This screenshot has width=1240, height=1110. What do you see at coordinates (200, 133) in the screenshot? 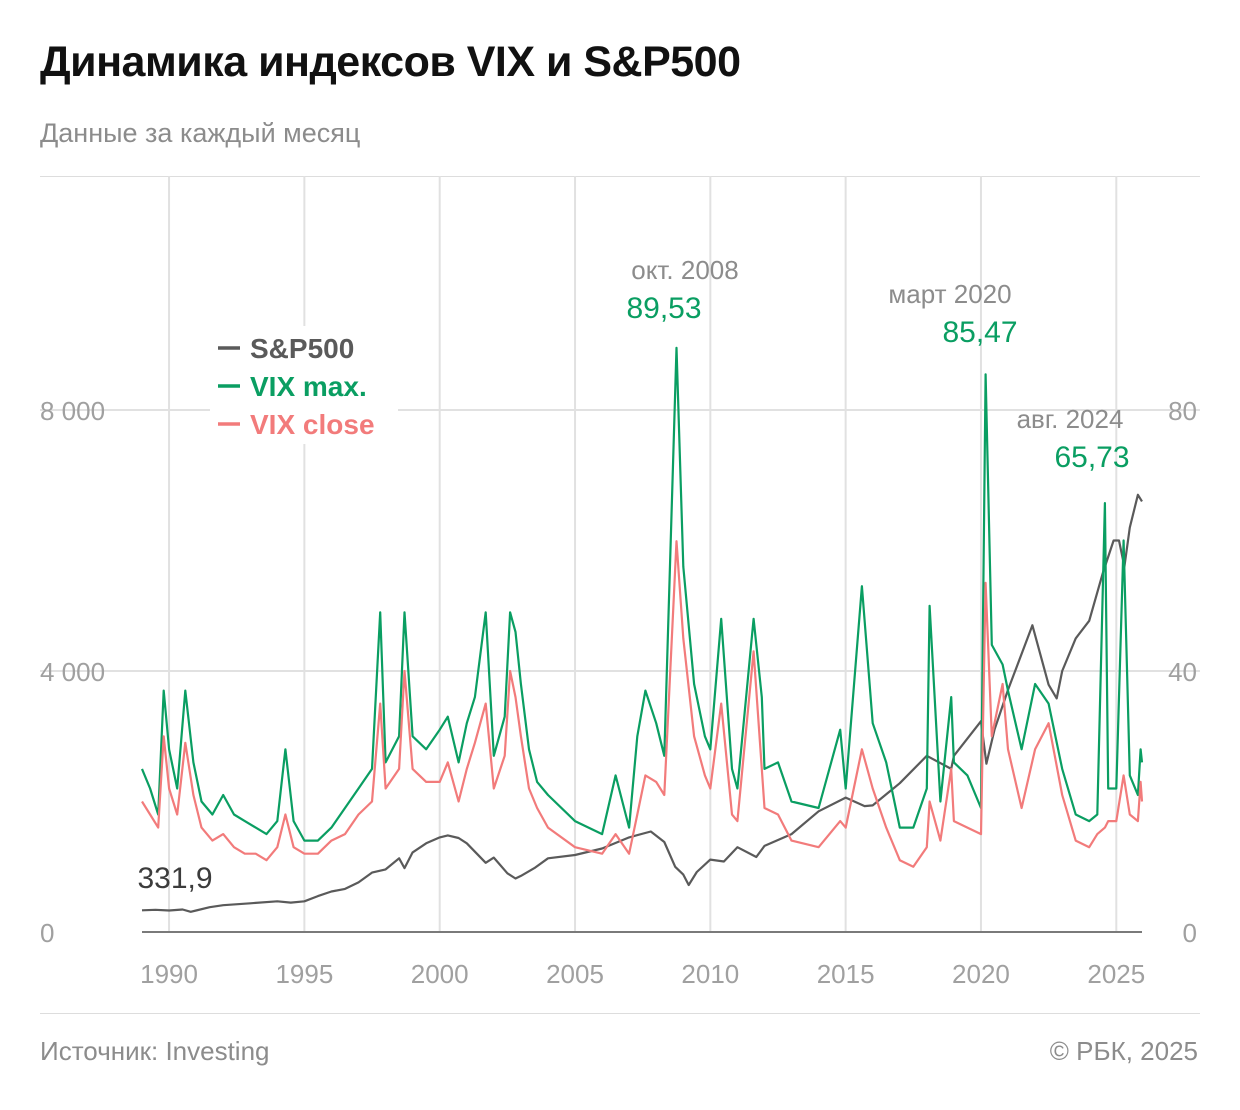
I see `chart-subtitle: Данные за каждый месяц` at bounding box center [200, 133].